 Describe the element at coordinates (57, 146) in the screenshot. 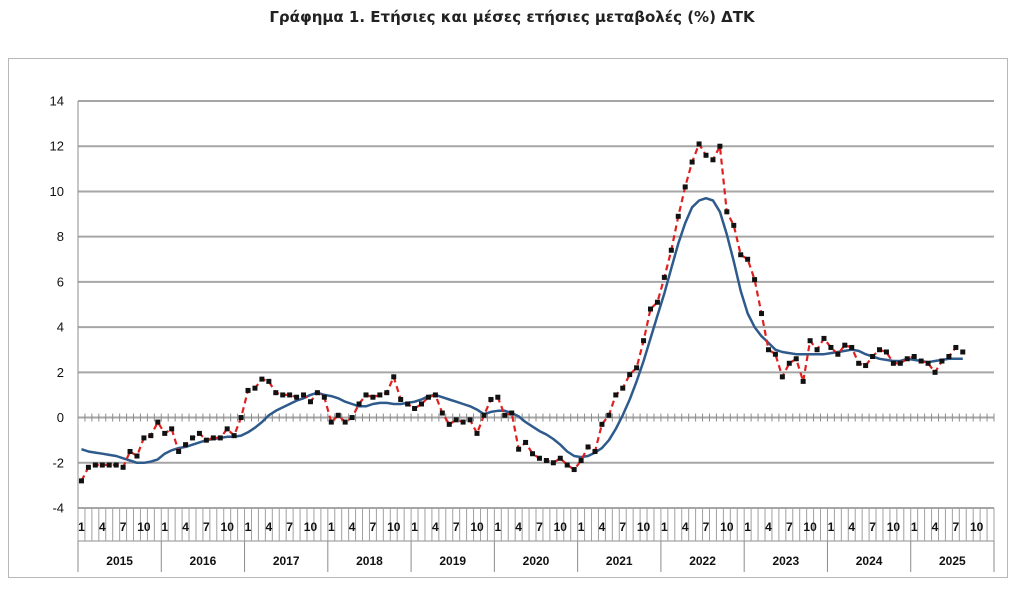

I see `y-tick-label: 12` at that location.